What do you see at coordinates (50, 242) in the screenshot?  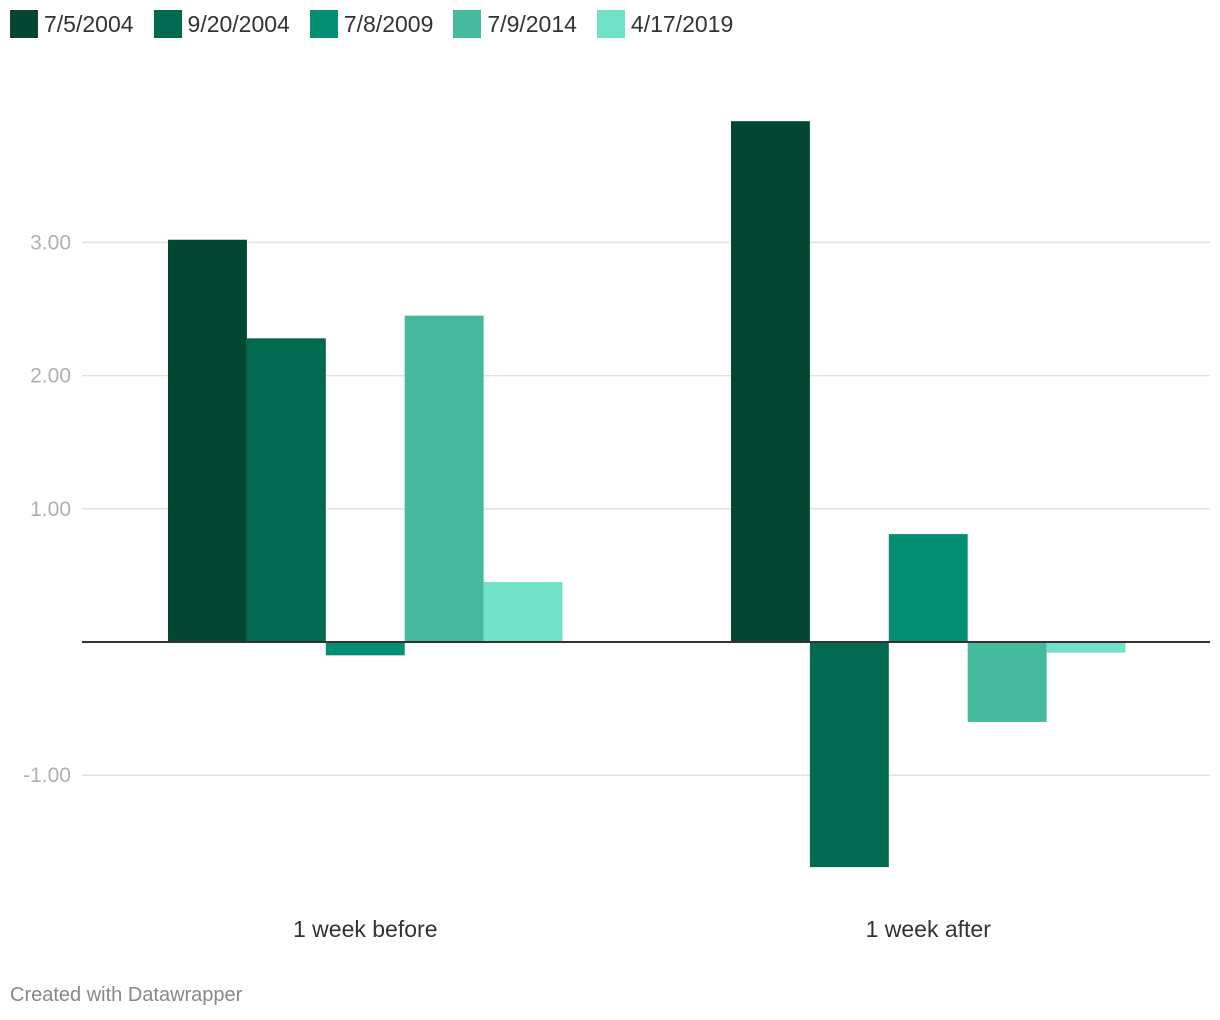 I see `y-tick-label: 3.00` at bounding box center [50, 242].